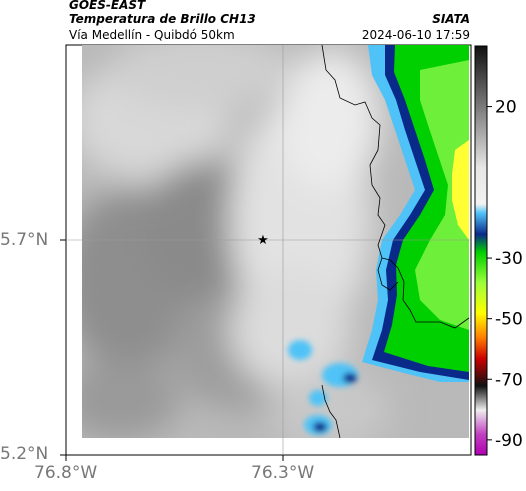 Image resolution: width=526 pixels, height=491 pixels. I want to click on colorbar-tick-label: -30, so click(509, 259).